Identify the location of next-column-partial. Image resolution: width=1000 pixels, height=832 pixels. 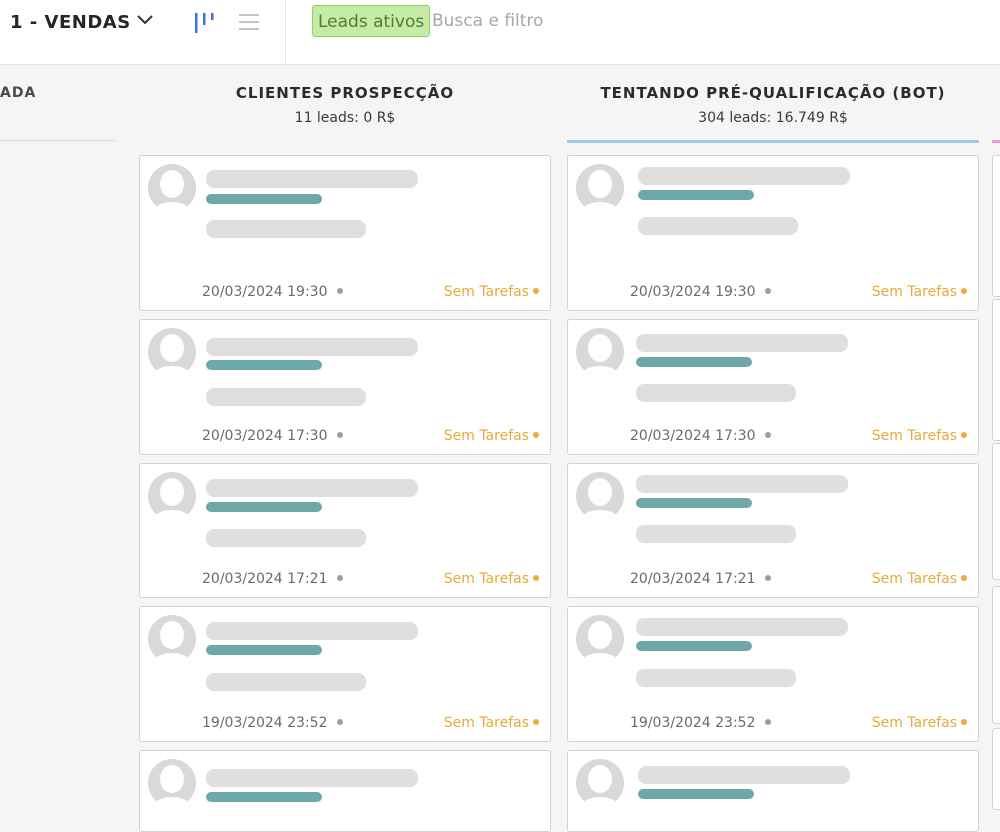
(995, 437).